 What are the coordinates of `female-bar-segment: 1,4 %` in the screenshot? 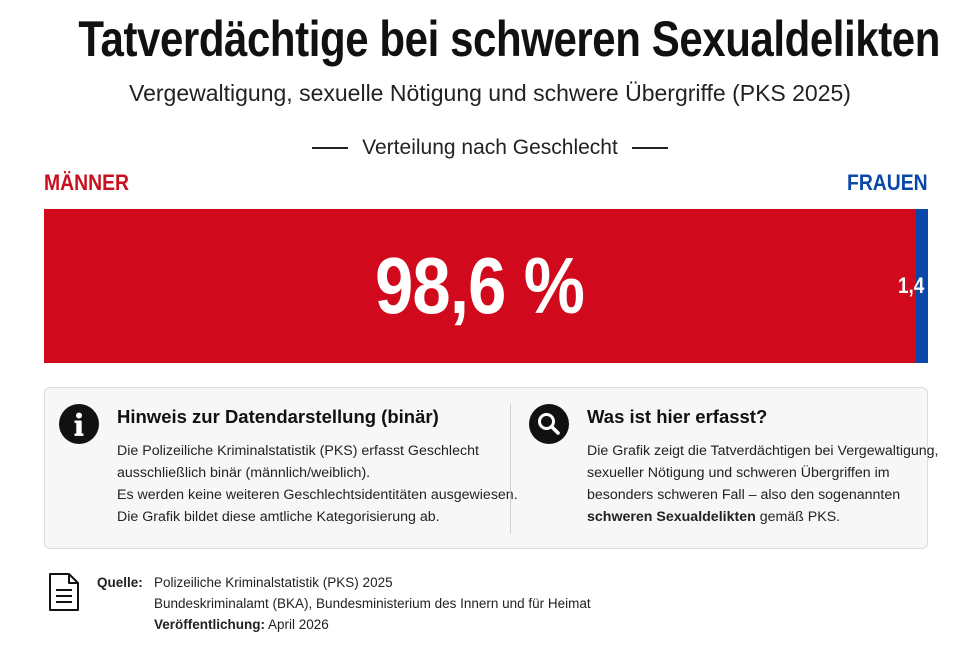 It's located at (922, 286).